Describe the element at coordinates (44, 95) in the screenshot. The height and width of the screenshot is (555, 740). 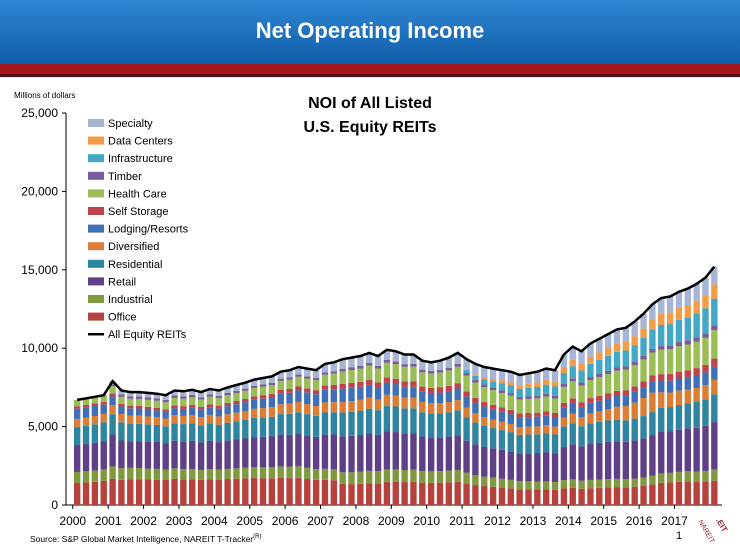
I see `y-axis-unit-label: Millions of dollars` at that location.